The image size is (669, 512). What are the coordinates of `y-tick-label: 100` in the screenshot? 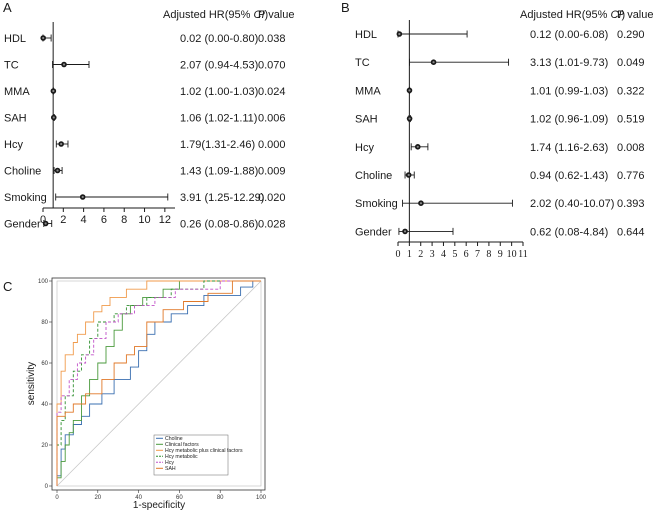 It's located at (43, 282).